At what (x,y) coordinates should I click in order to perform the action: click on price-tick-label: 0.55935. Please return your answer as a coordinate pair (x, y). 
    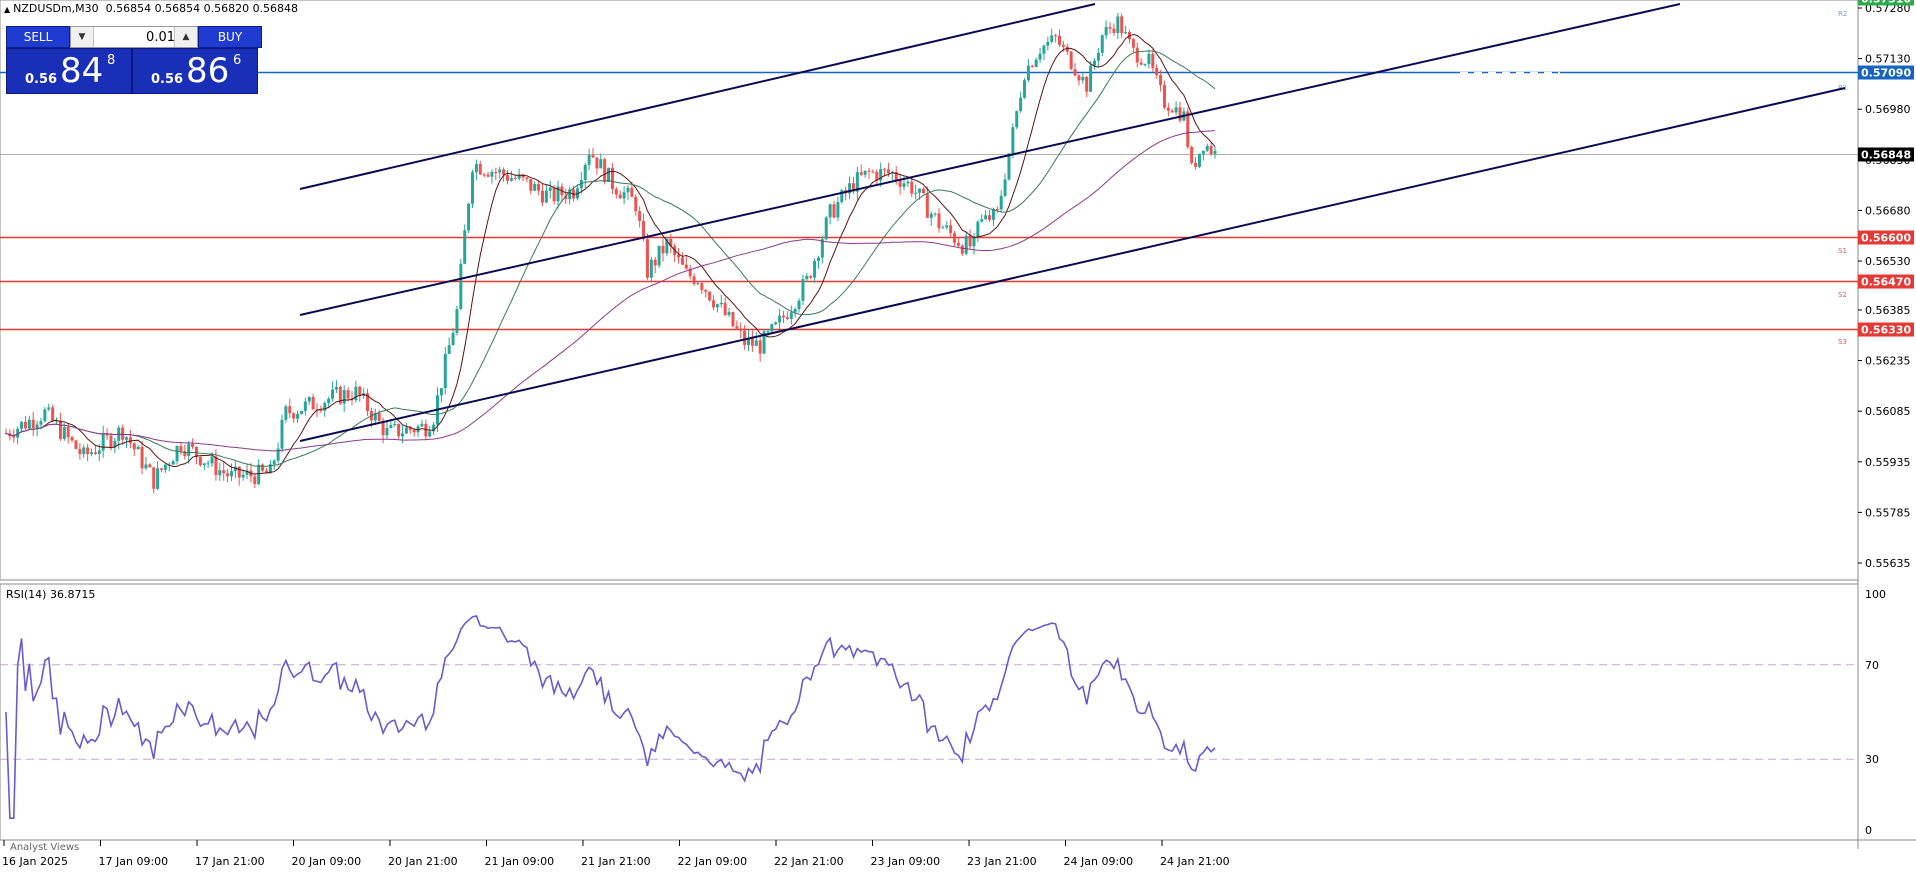
    Looking at the image, I should click on (1888, 462).